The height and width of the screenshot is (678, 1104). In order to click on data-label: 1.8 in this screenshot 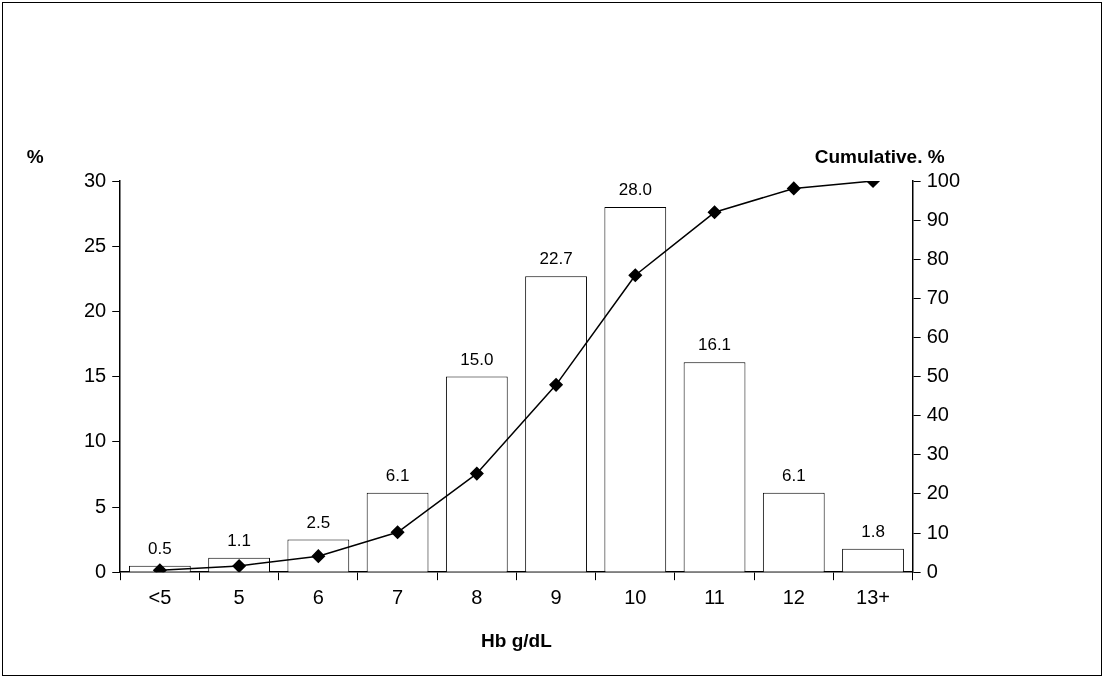, I will do `click(873, 531)`.